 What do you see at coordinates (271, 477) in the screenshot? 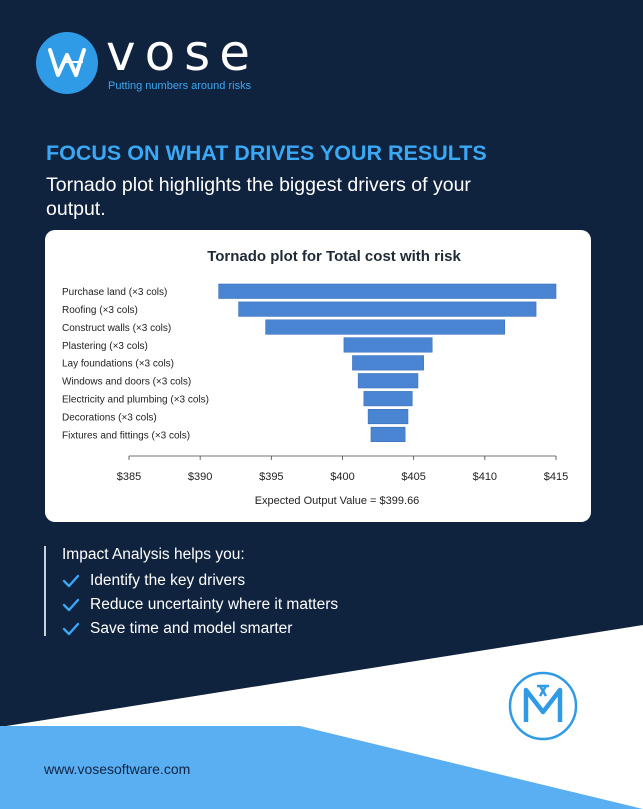
I see `x-tick-label: $395` at bounding box center [271, 477].